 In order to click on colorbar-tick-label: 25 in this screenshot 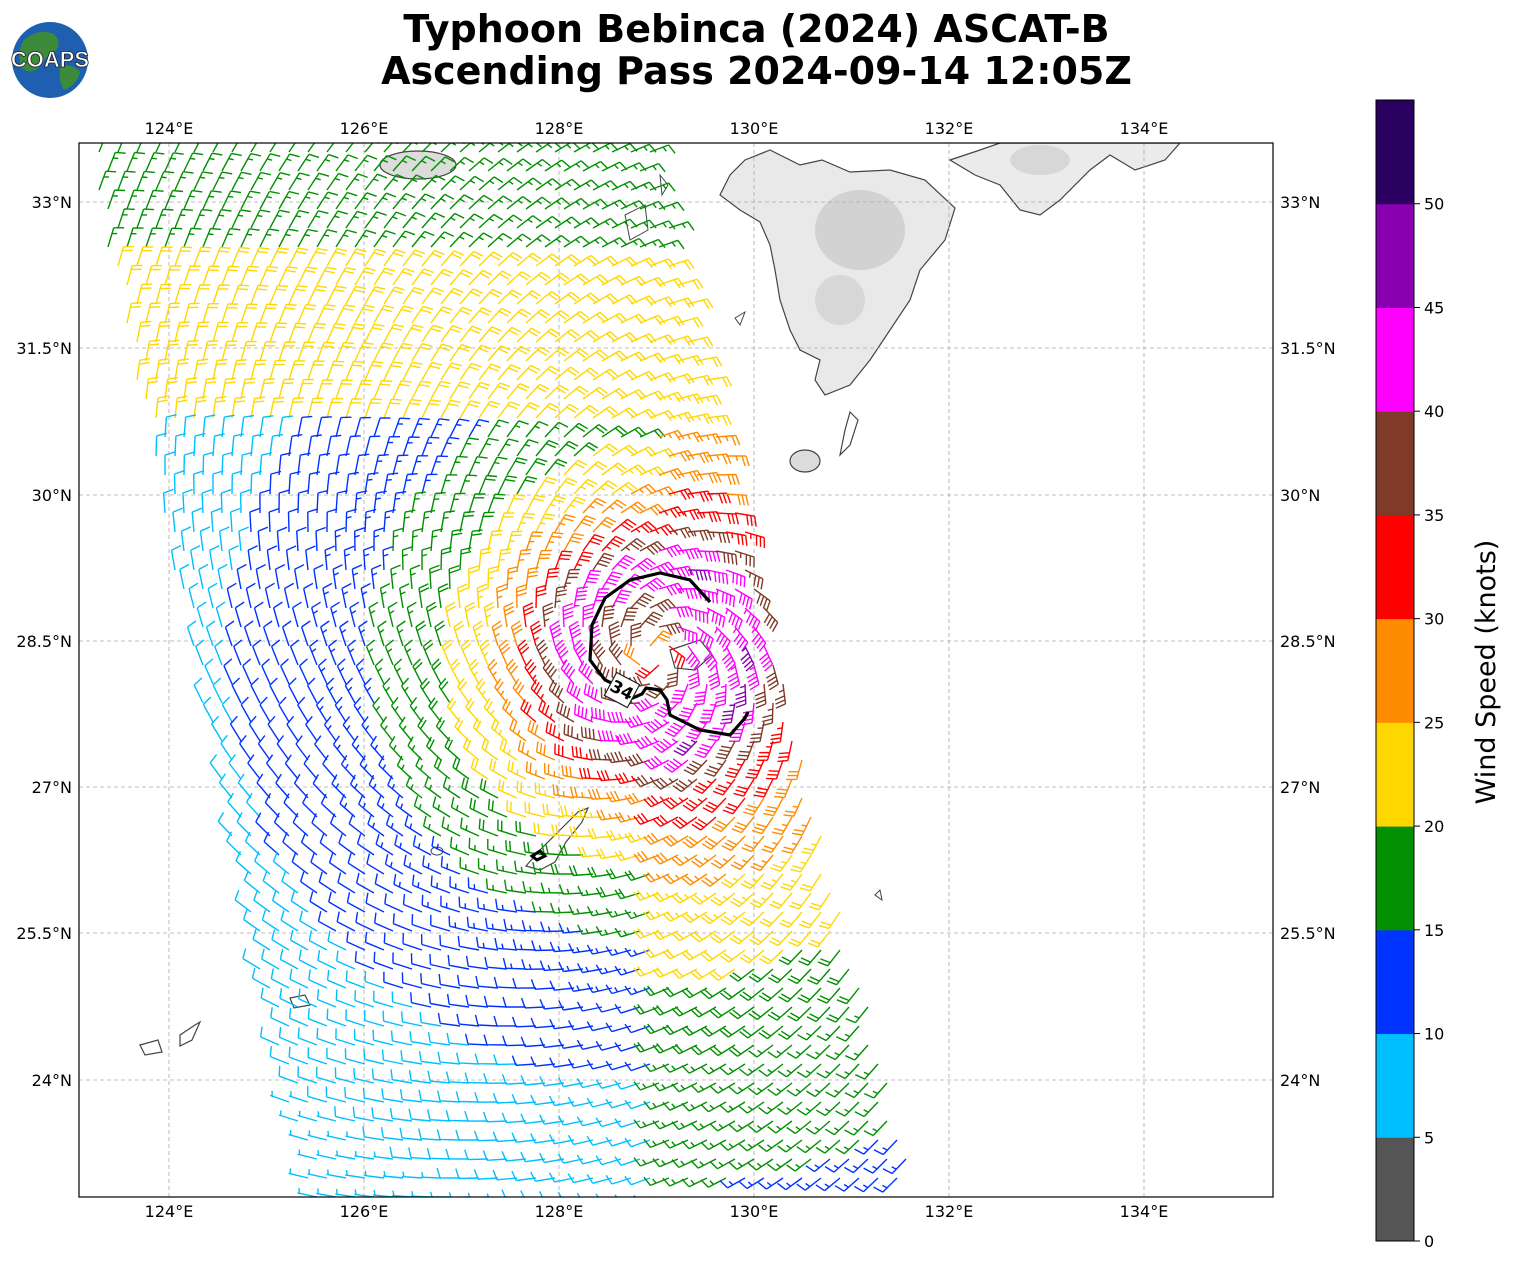, I will do `click(1434, 722)`.